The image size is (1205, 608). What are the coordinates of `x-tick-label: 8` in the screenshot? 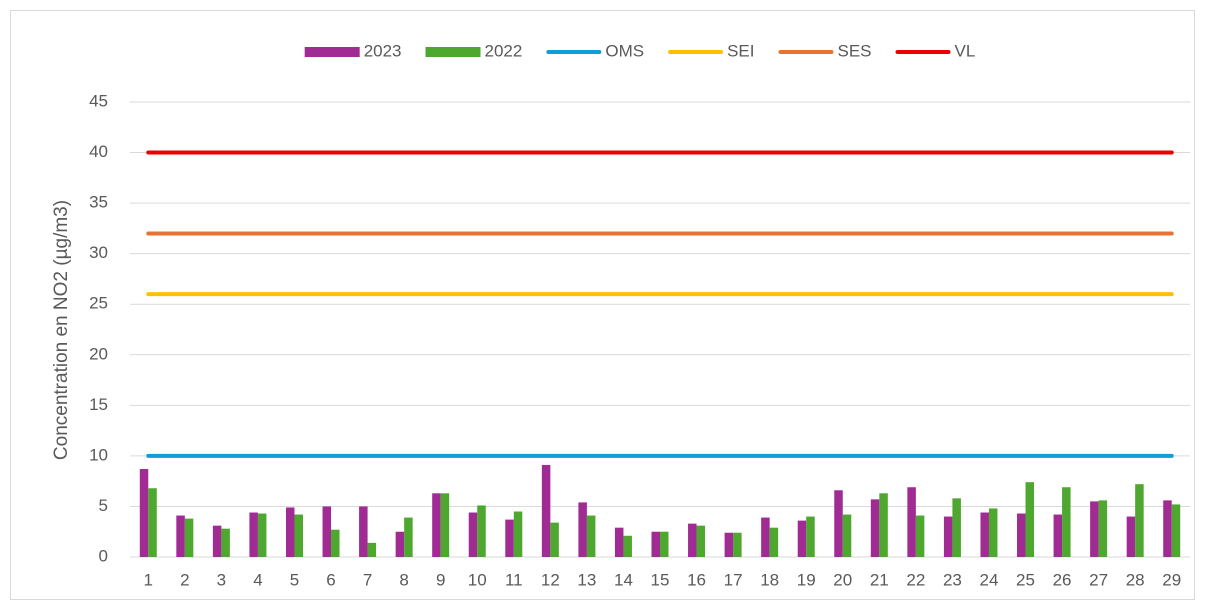 It's located at (403, 579).